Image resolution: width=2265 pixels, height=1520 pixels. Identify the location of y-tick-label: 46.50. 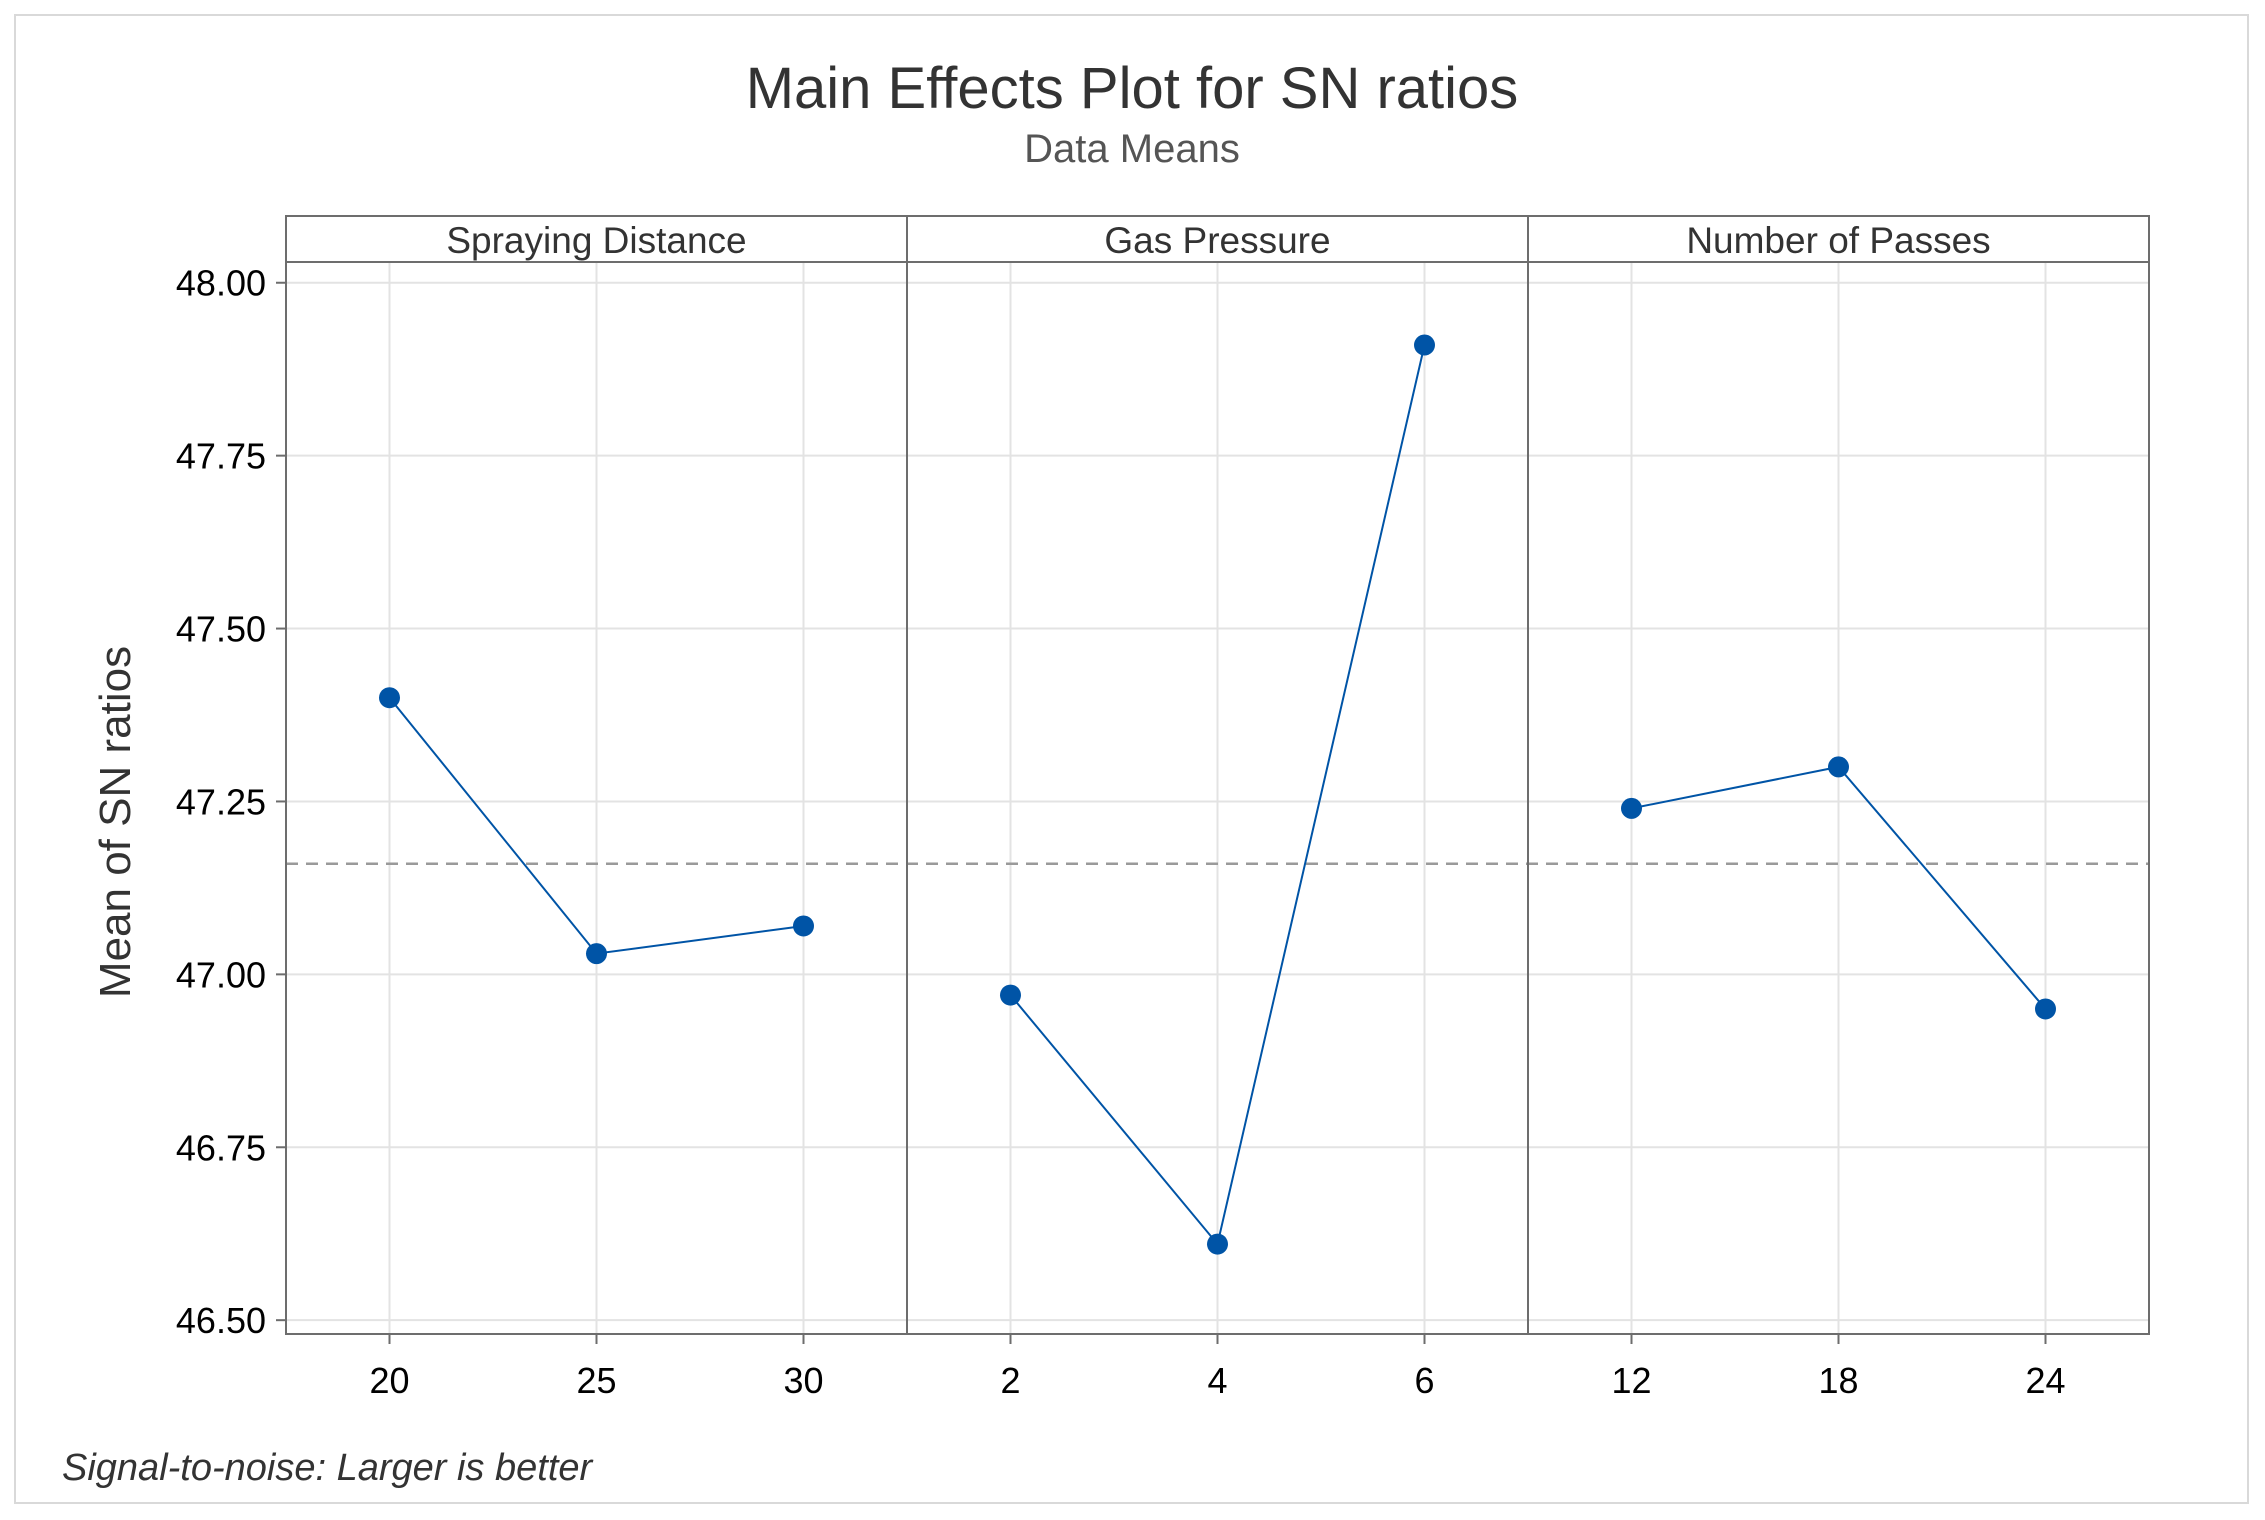
(221, 1320).